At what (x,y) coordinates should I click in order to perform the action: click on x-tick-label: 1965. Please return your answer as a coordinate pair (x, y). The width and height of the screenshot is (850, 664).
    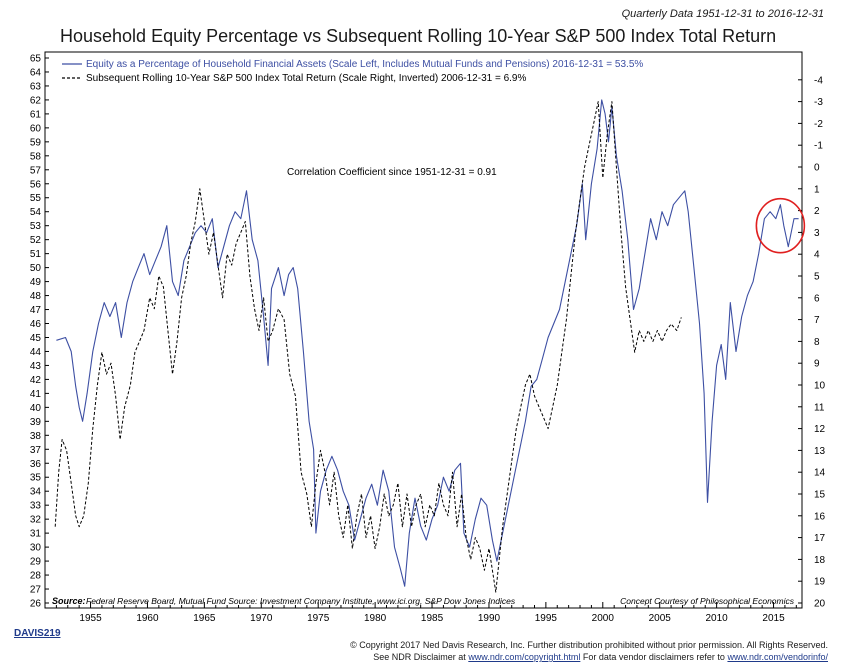
    Looking at the image, I should click on (204, 618).